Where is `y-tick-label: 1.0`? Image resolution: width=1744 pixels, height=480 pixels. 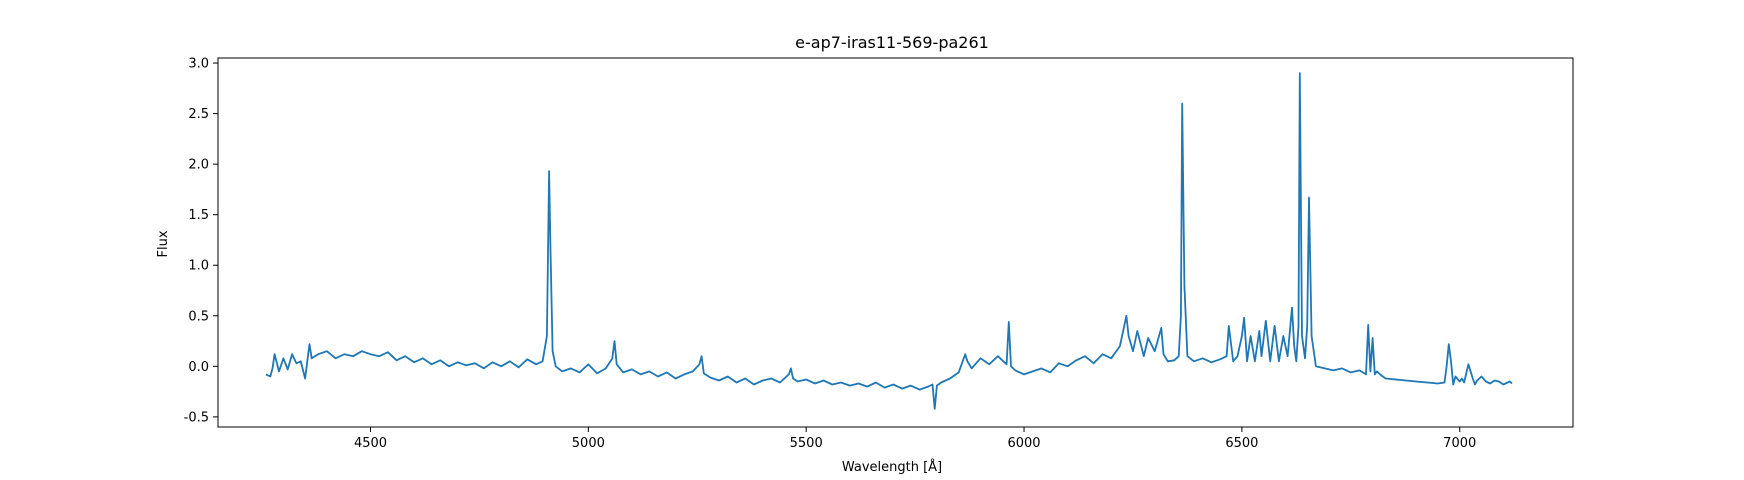 y-tick-label: 1.0 is located at coordinates (198, 266).